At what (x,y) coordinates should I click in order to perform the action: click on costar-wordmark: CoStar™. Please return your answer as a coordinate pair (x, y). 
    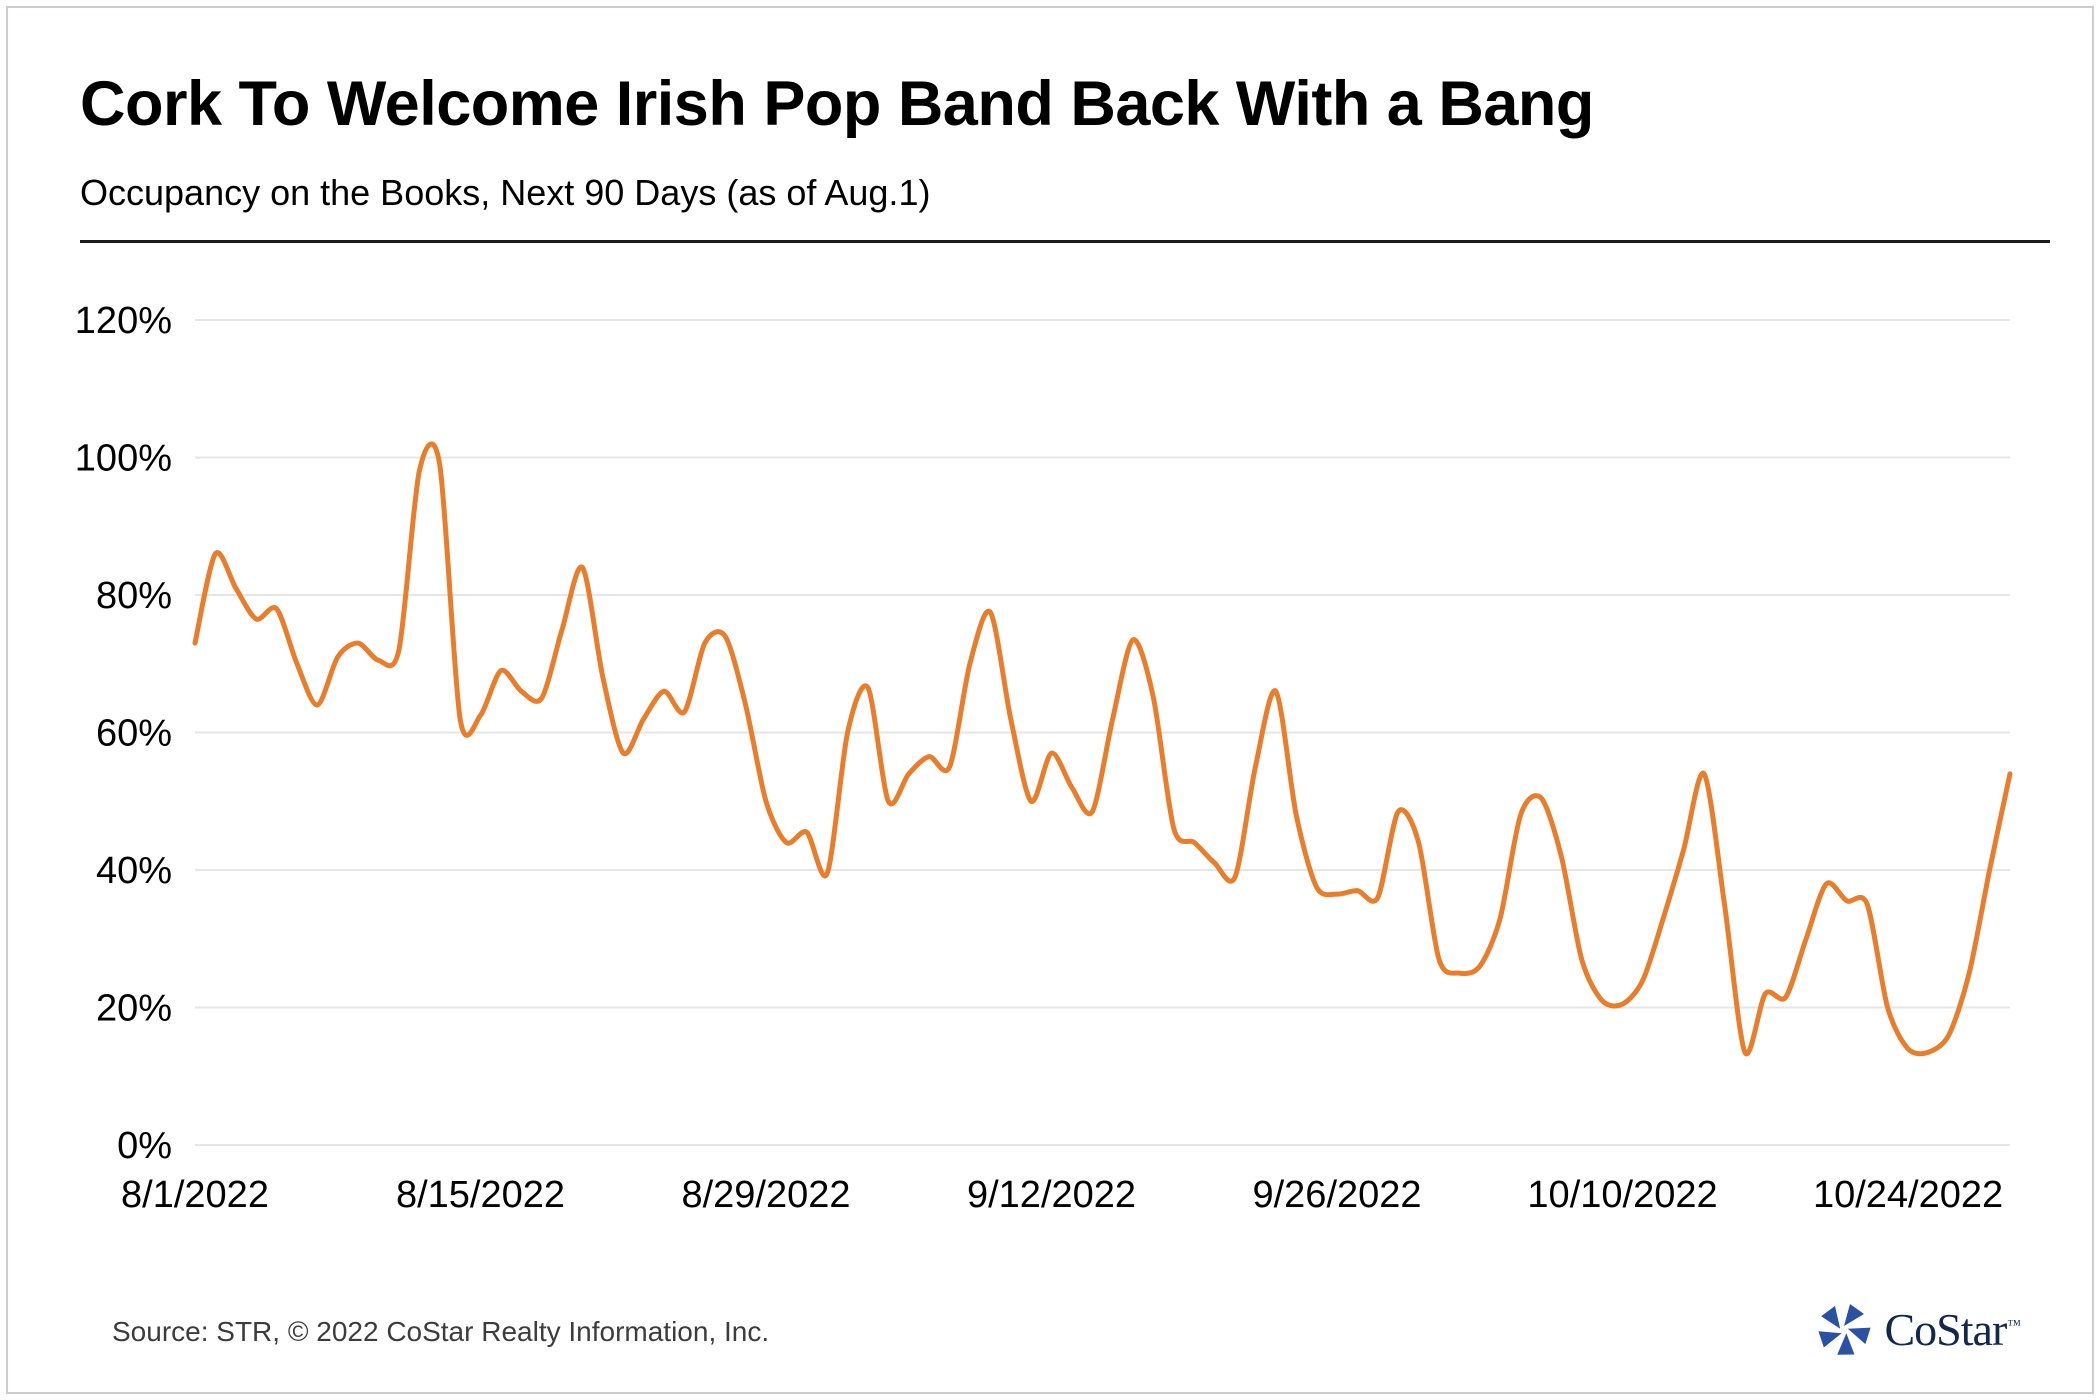
    Looking at the image, I should click on (1952, 1329).